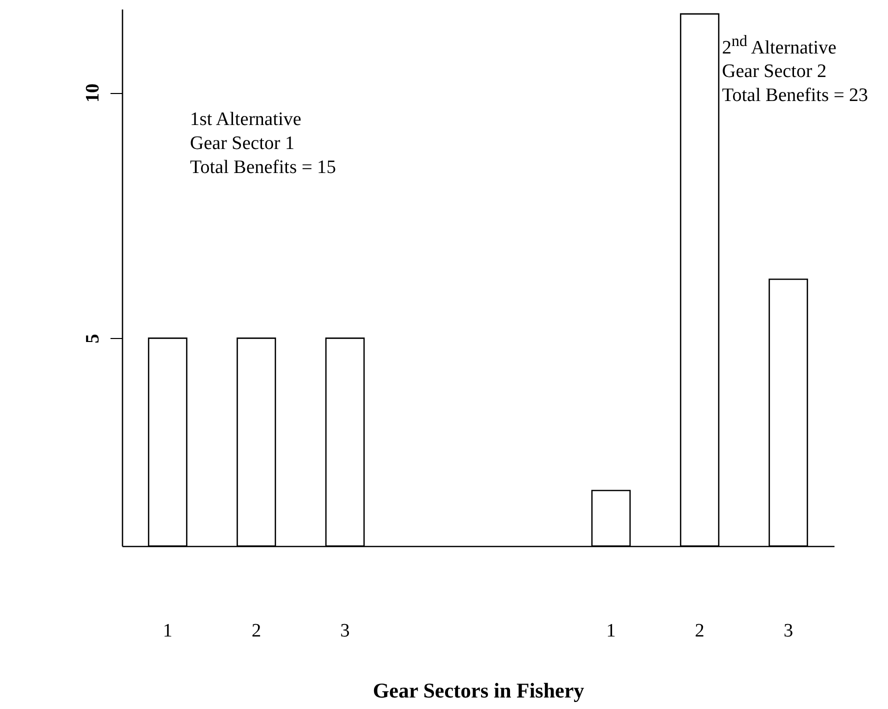  What do you see at coordinates (795, 70) in the screenshot?
I see `annotation: 2$^{nd}$ Alternative Gear Sector 2 Total Benefits = 23` at bounding box center [795, 70].